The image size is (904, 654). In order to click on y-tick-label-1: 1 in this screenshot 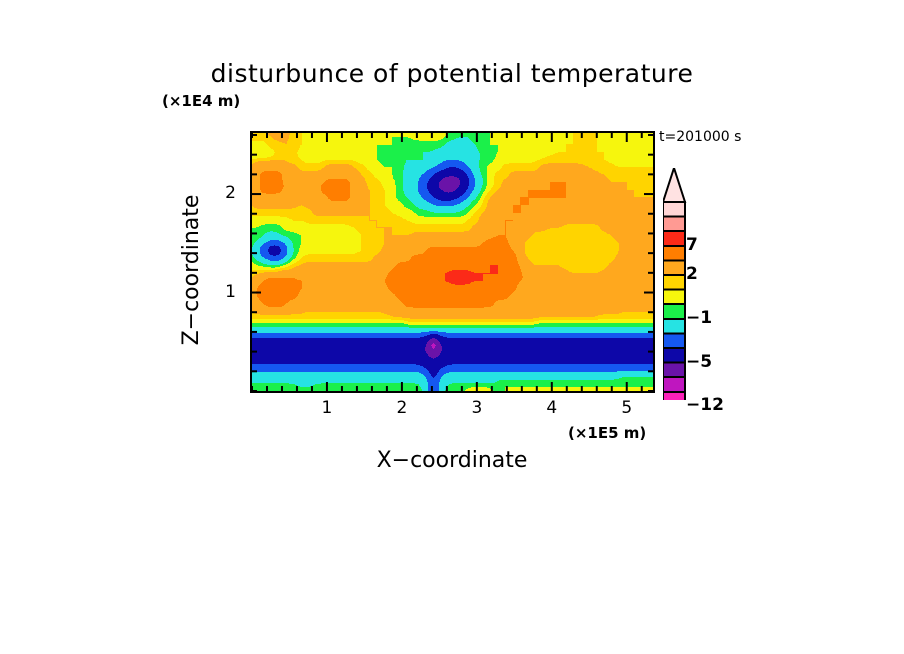, I will do `click(230, 291)`.